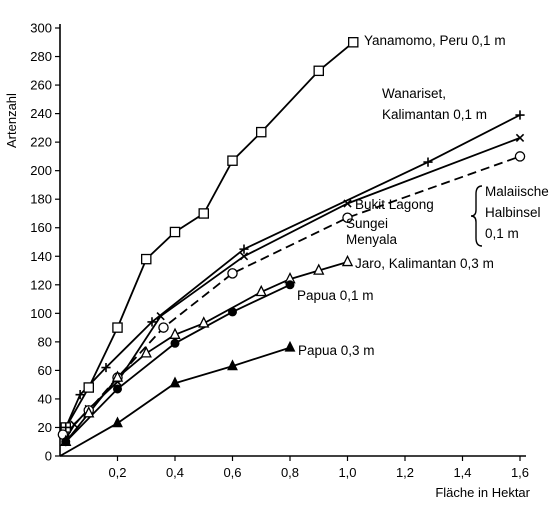 The width and height of the screenshot is (560, 521). Describe the element at coordinates (41, 113) in the screenshot. I see `y-tick-label: 240` at that location.